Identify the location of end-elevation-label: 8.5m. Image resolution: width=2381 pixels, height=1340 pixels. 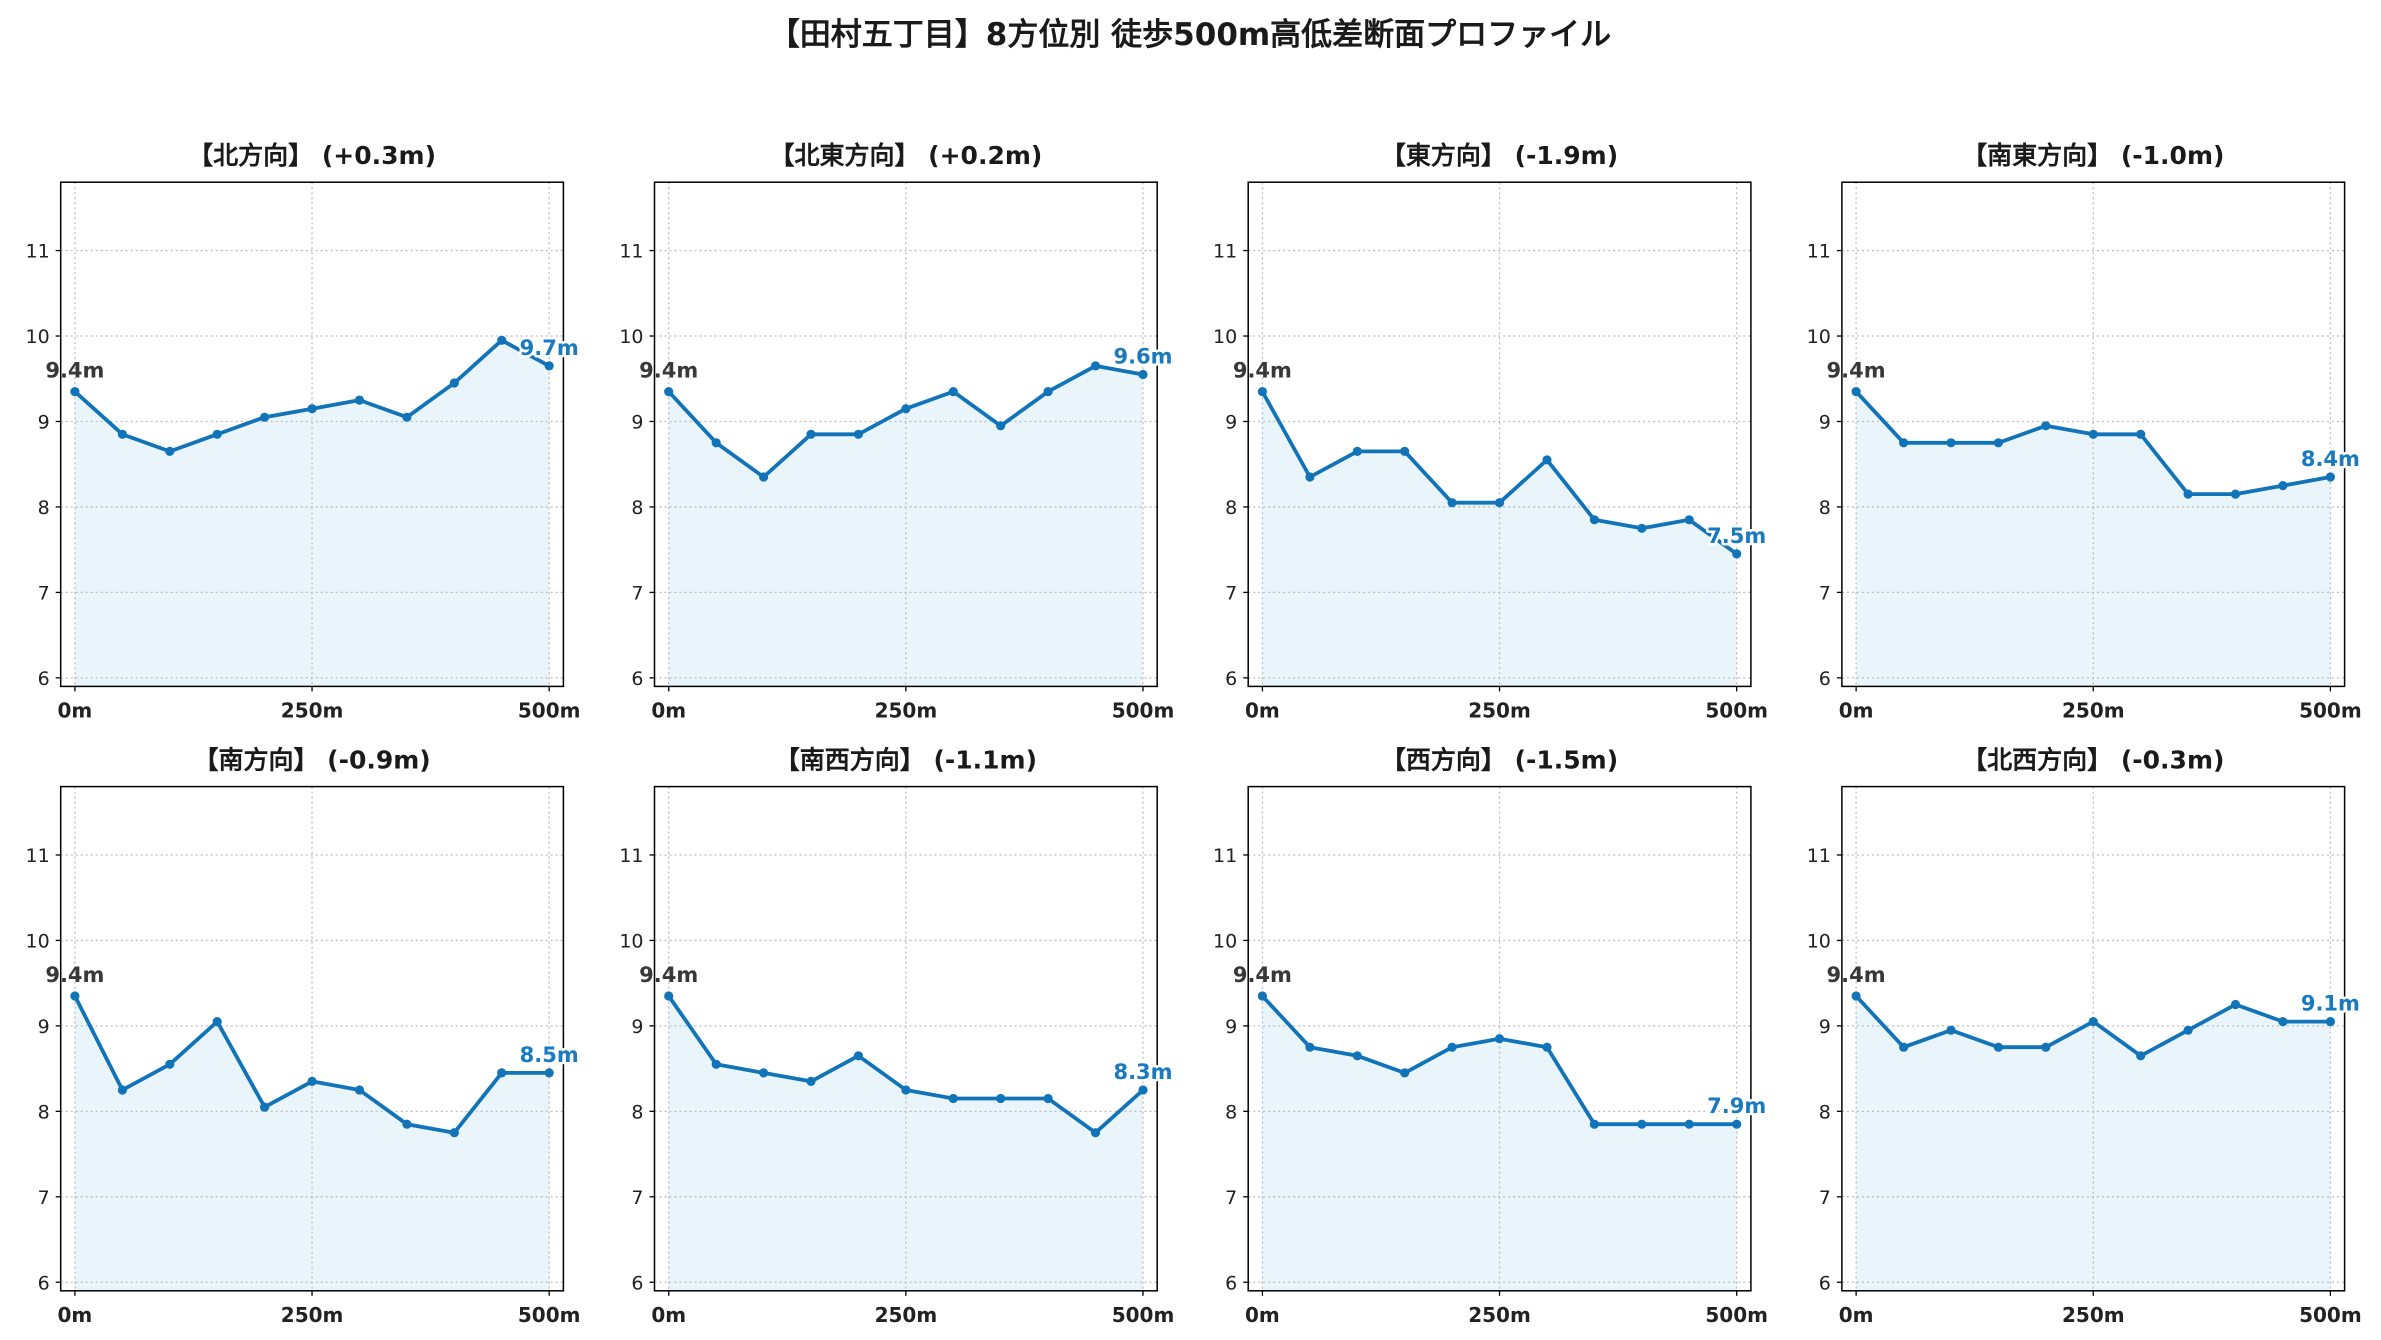
(549, 1055).